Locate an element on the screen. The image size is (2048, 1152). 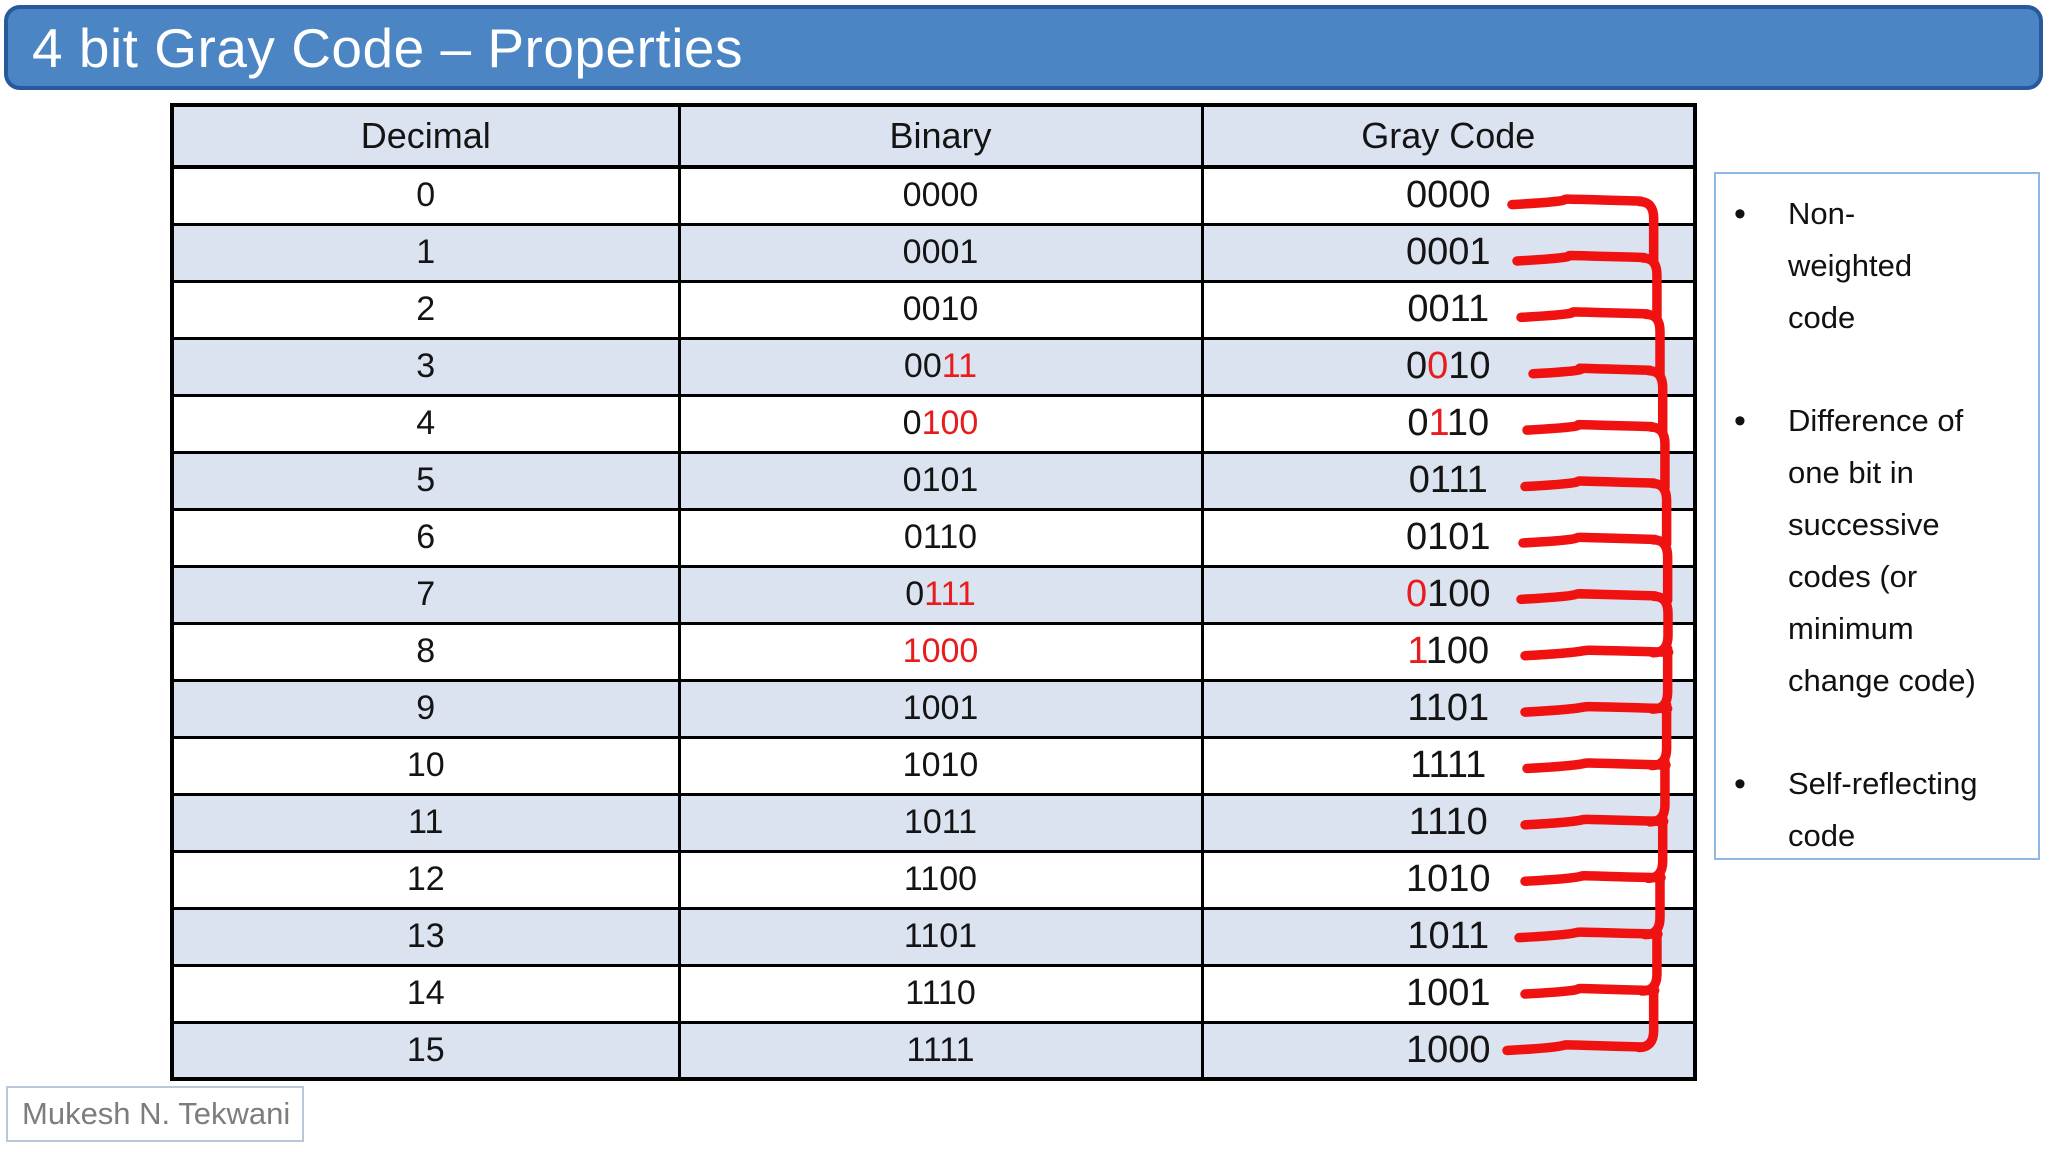
table-row: 2 0010 0011 is located at coordinates (933, 309).